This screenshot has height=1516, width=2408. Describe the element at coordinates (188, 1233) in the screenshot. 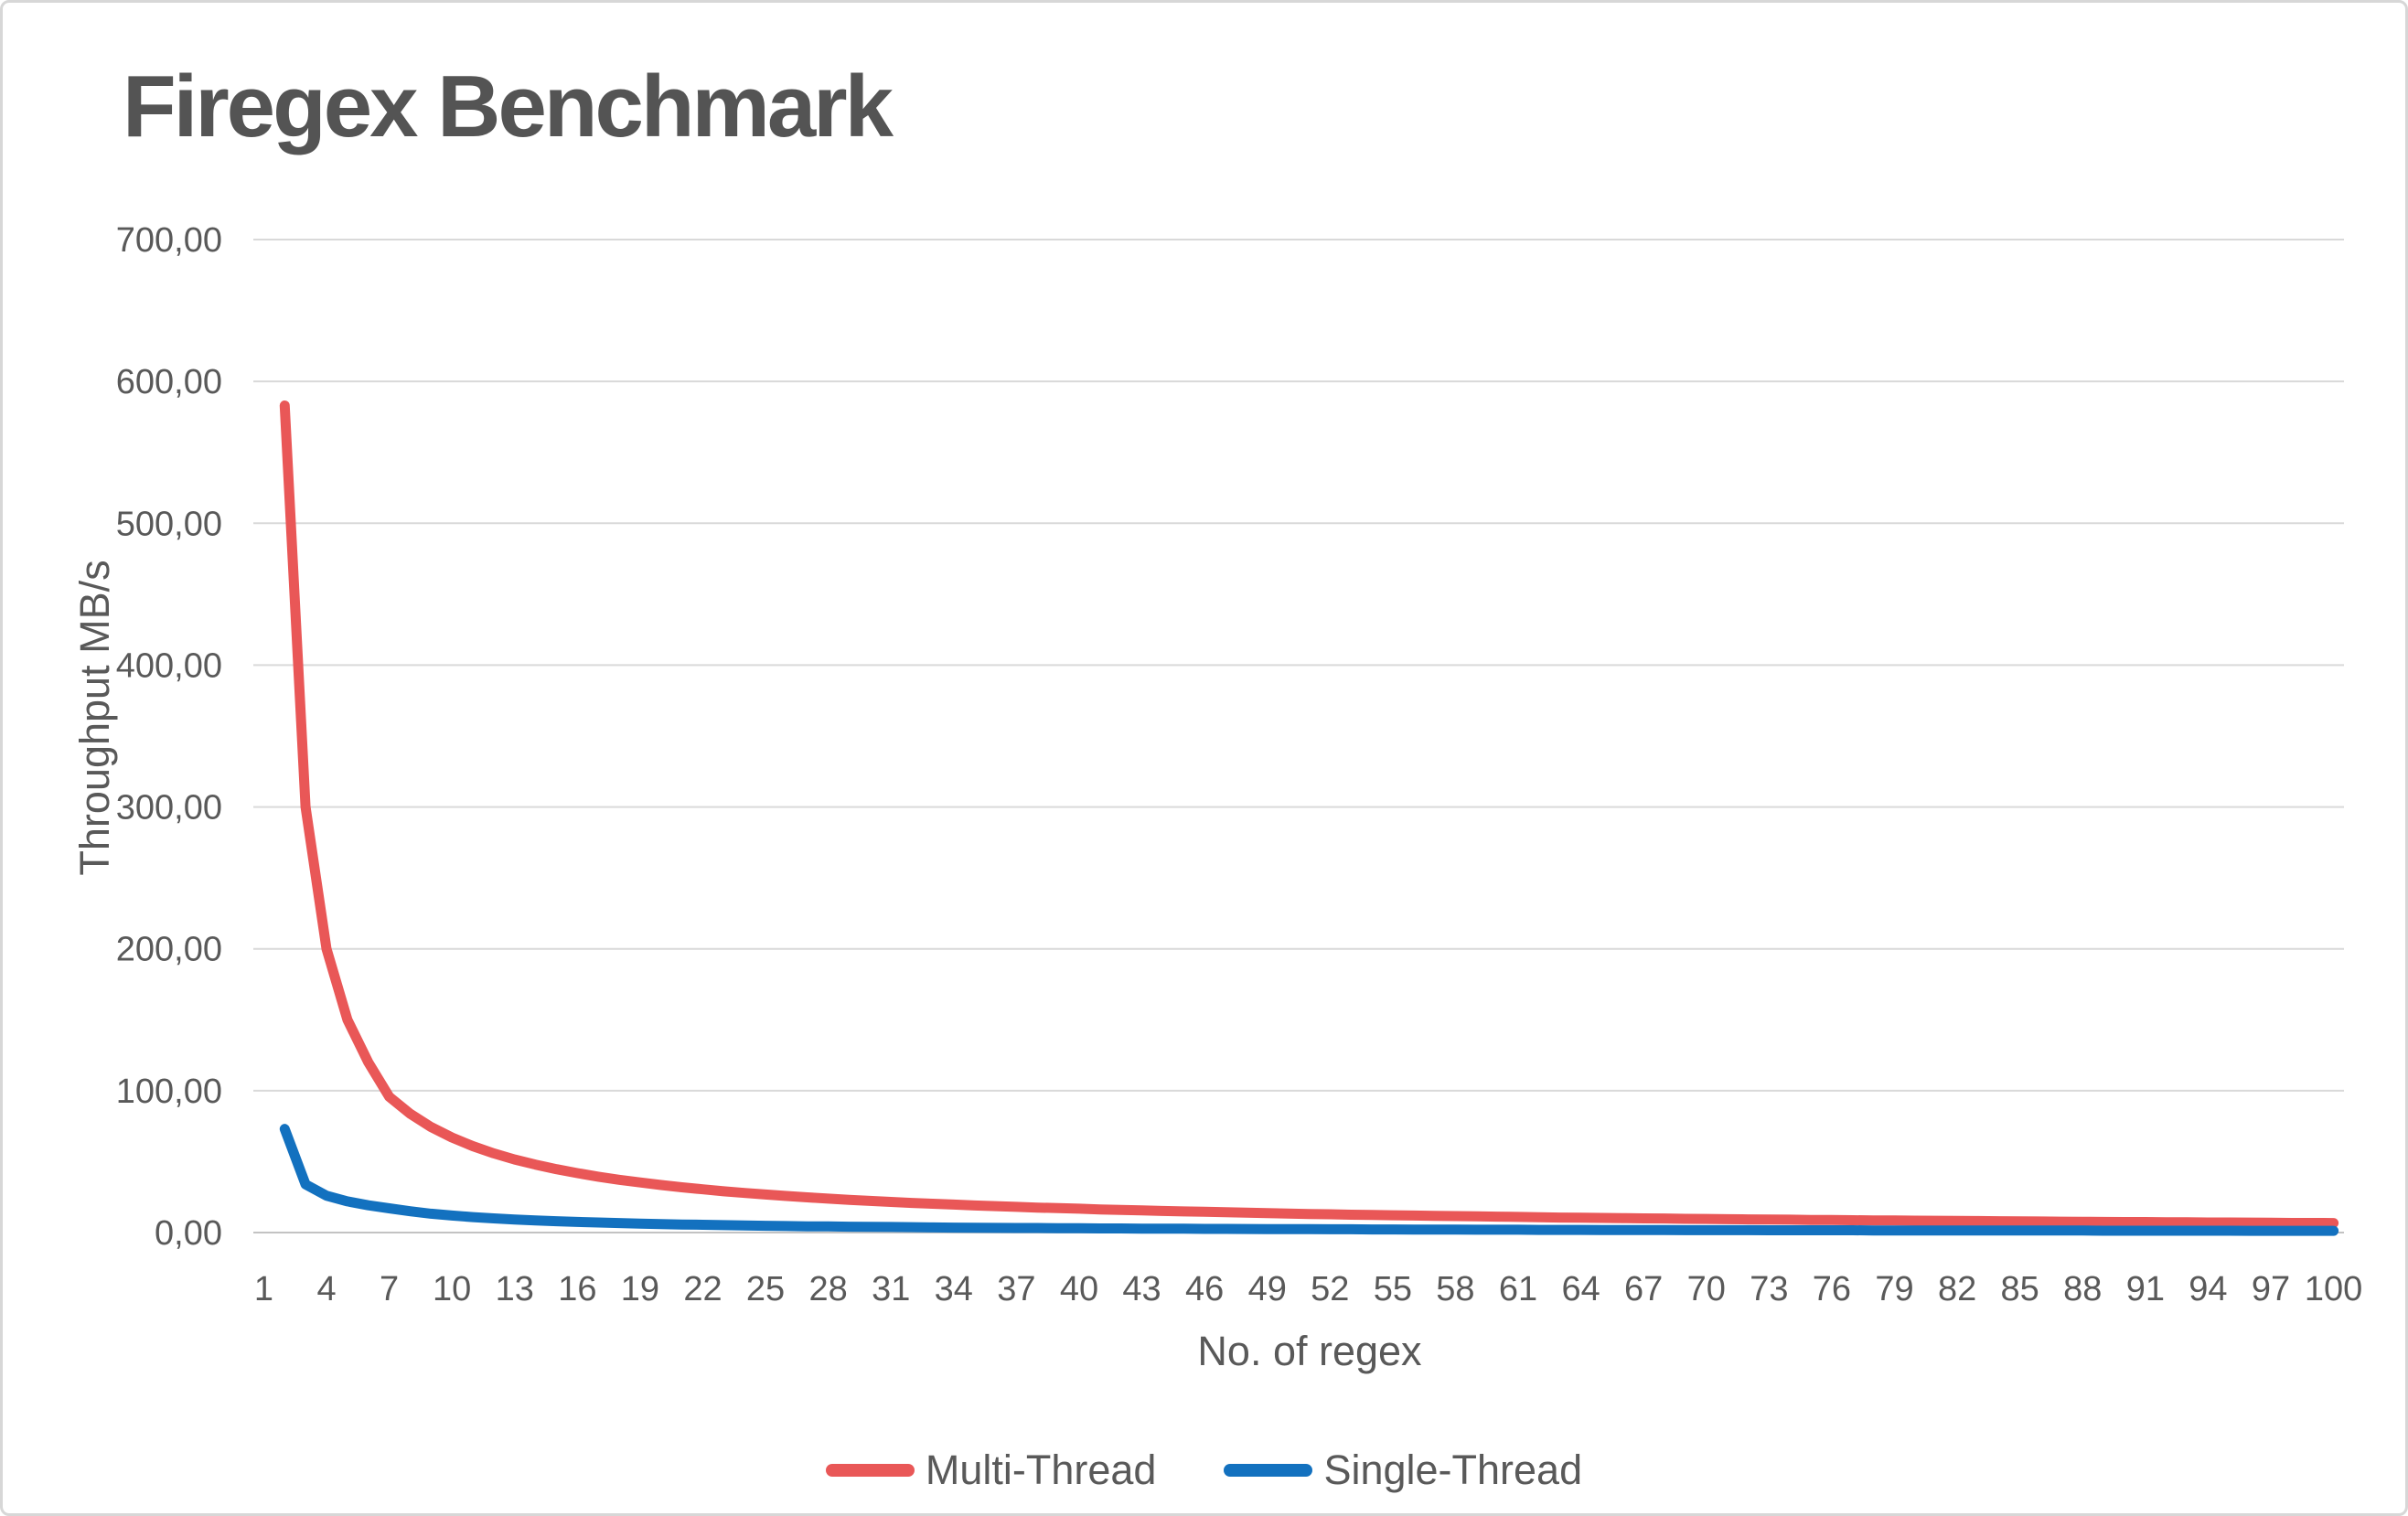

I see `y-tick-label-0: 0,00` at that location.